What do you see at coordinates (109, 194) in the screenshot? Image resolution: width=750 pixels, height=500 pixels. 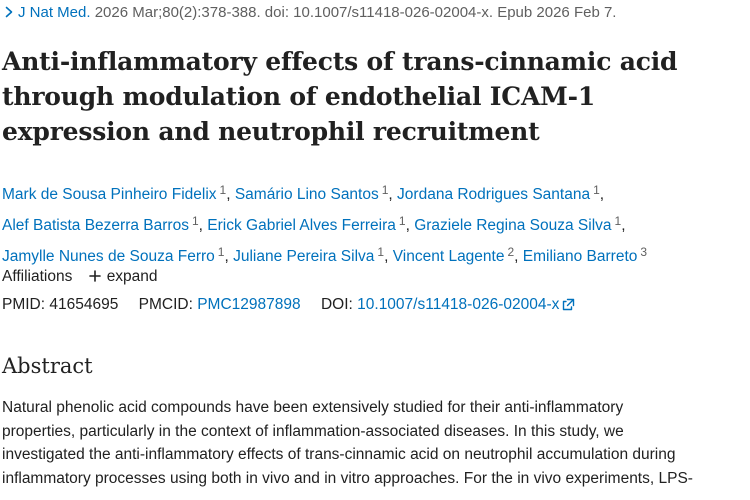 I see `author-link: Mark de Sousa Pinheiro Fidelix` at bounding box center [109, 194].